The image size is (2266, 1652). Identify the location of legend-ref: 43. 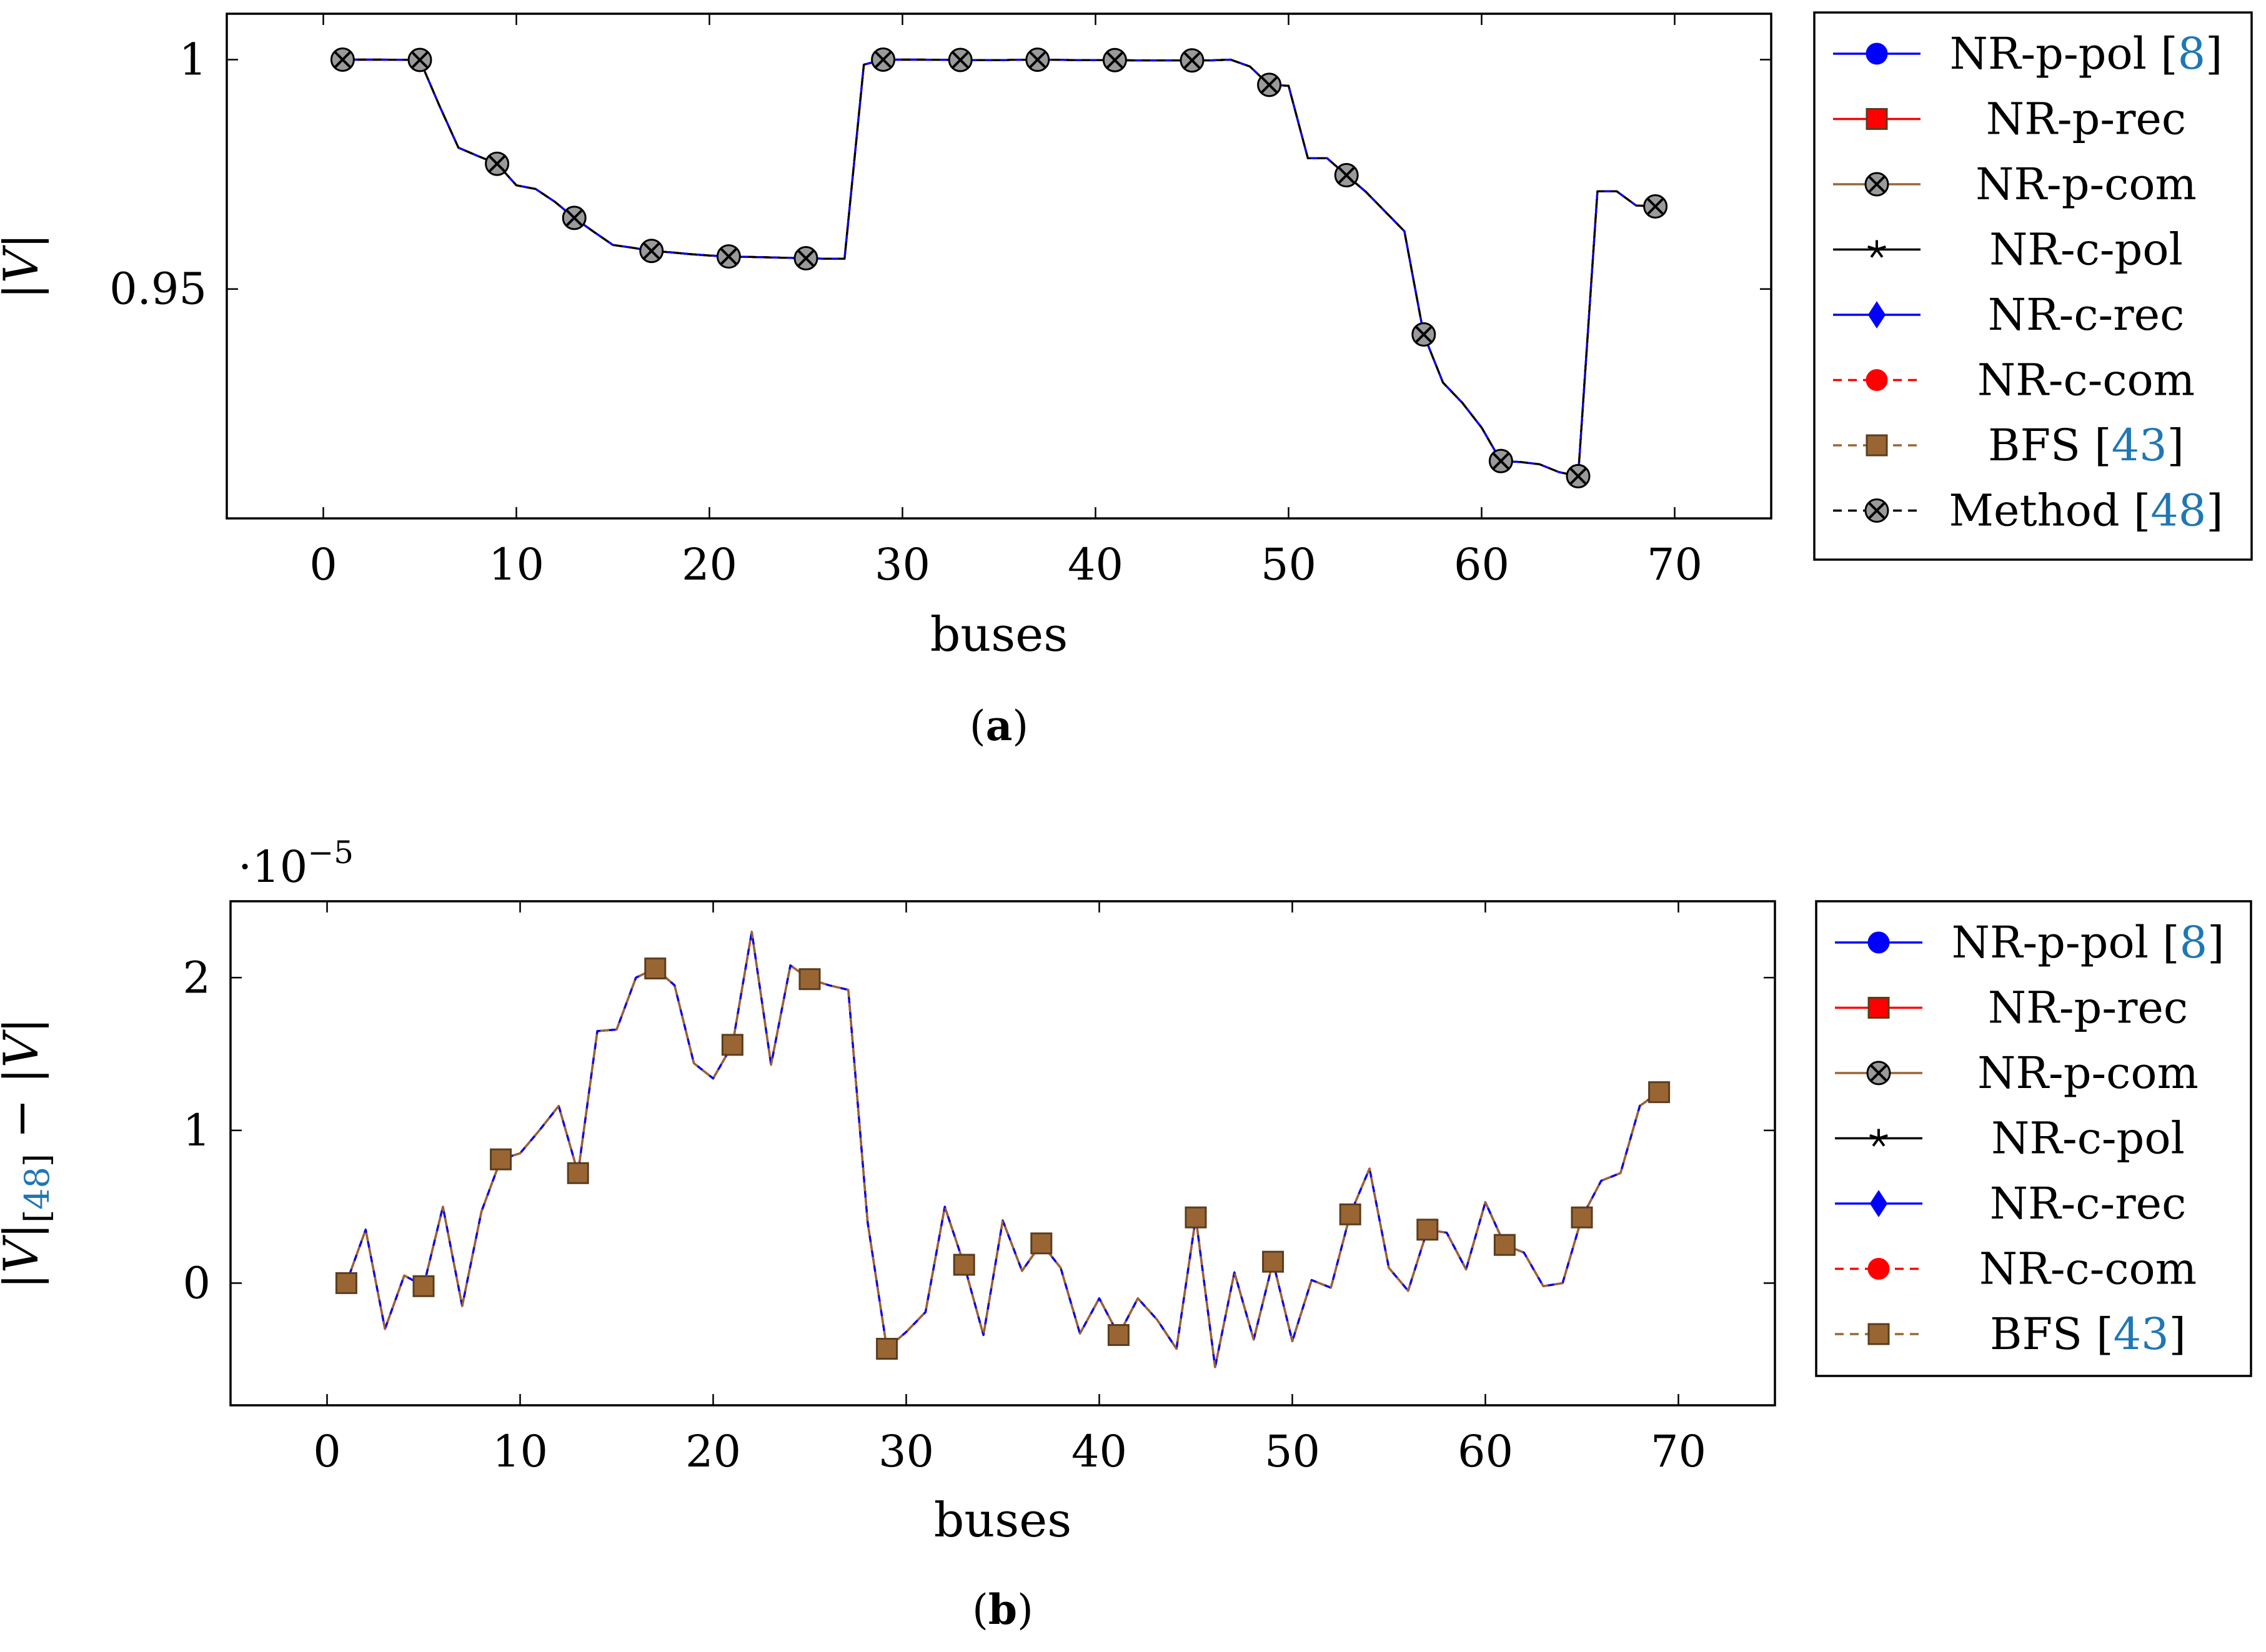
(2141, 1334).